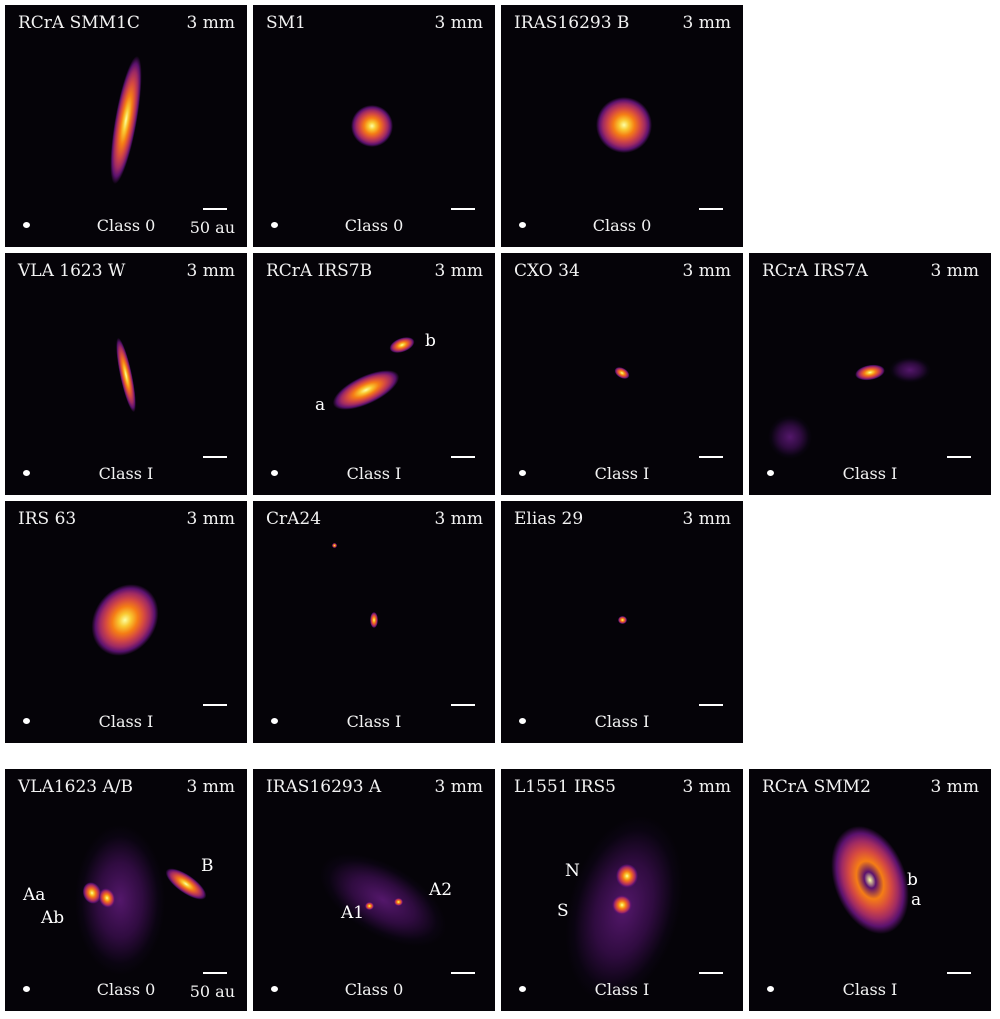 The width and height of the screenshot is (1000, 1019). I want to click on image-panel: RCrA IRS7A 3 mm Class I, so click(870, 374).